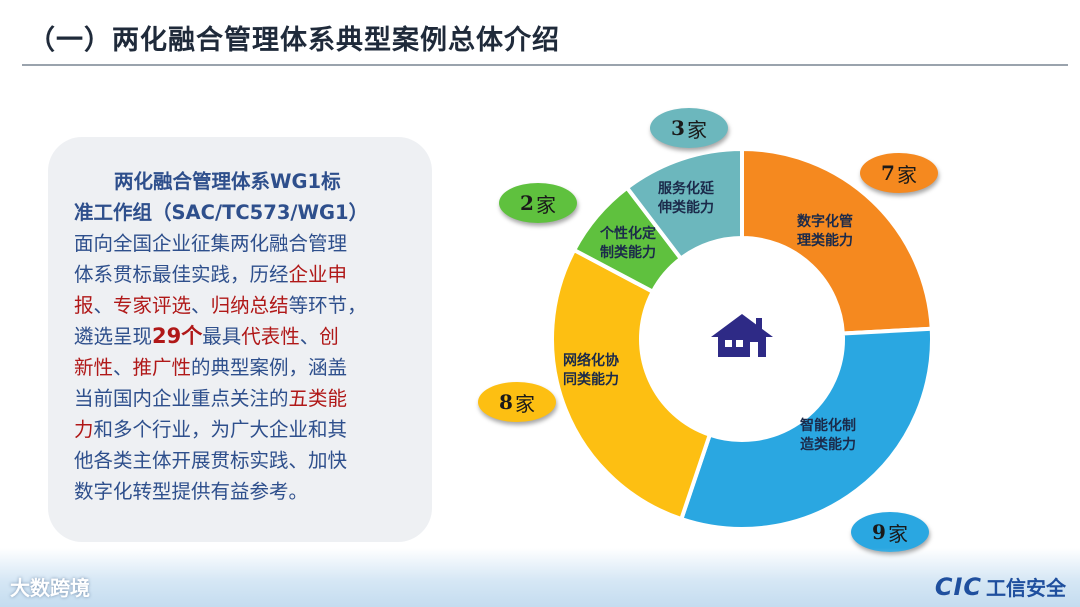 This screenshot has width=1080, height=607. I want to click on highlight-text: 归纳总结, so click(249, 305).